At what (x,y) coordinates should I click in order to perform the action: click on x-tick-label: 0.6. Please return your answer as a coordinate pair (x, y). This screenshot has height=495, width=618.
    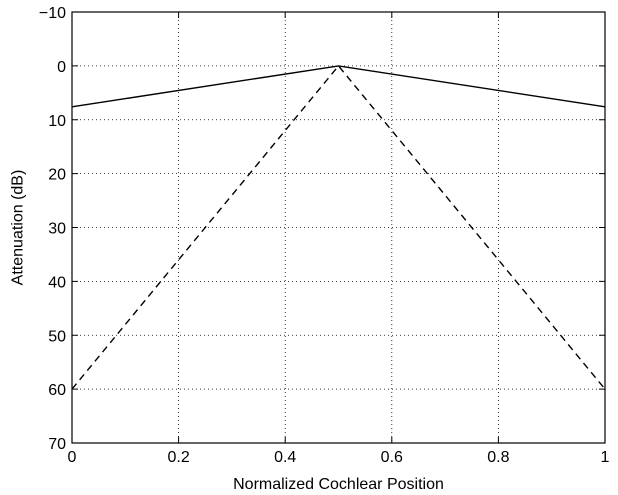
    Looking at the image, I should click on (392, 457).